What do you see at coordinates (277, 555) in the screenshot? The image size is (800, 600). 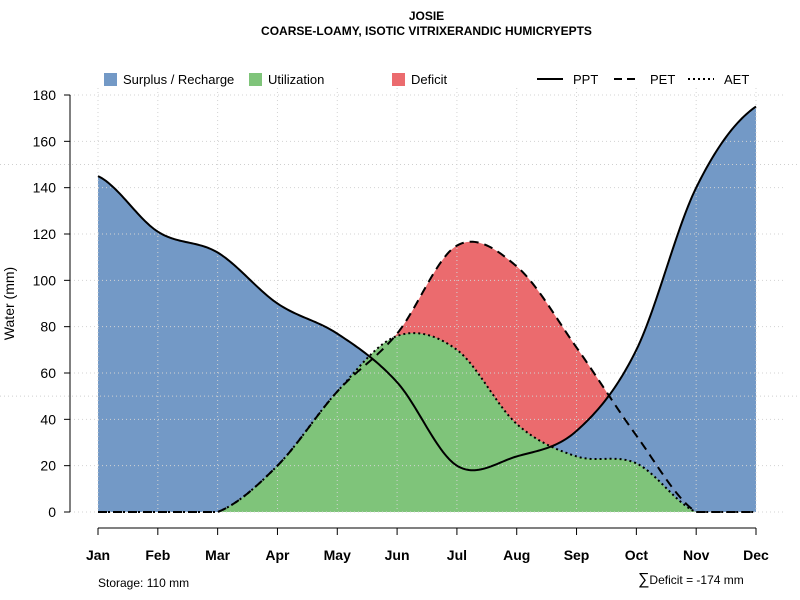 I see `x-tick-label: Apr` at bounding box center [277, 555].